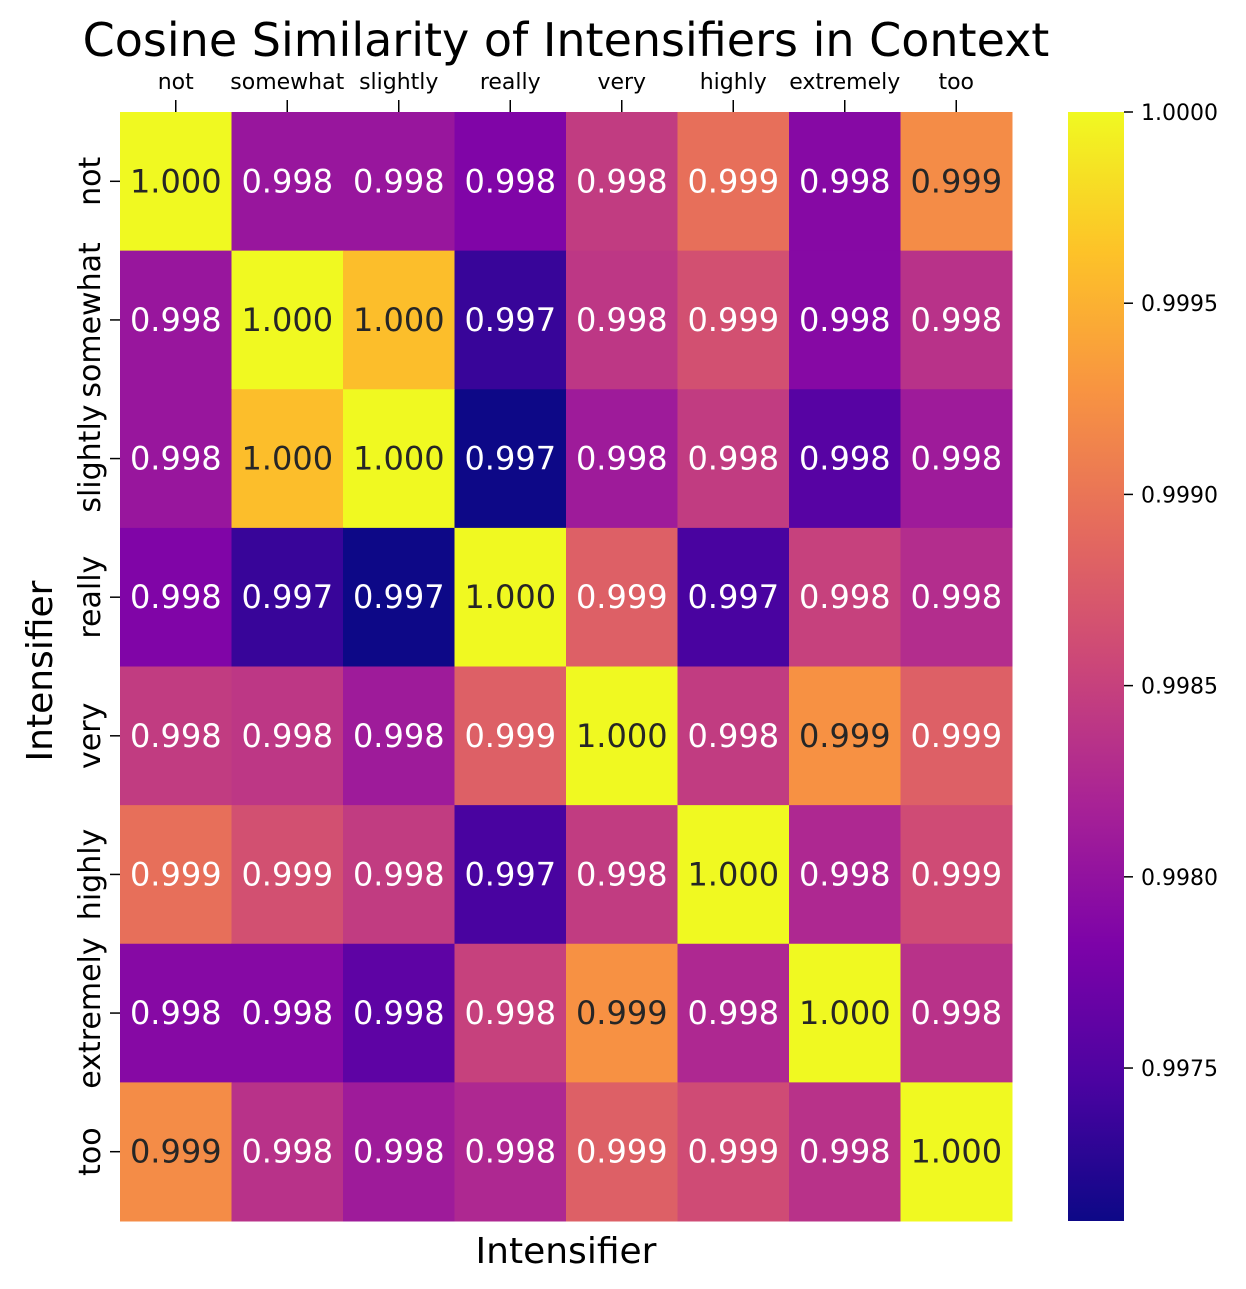  Describe the element at coordinates (90, 736) in the screenshot. I see `y-tick-label: very` at that location.